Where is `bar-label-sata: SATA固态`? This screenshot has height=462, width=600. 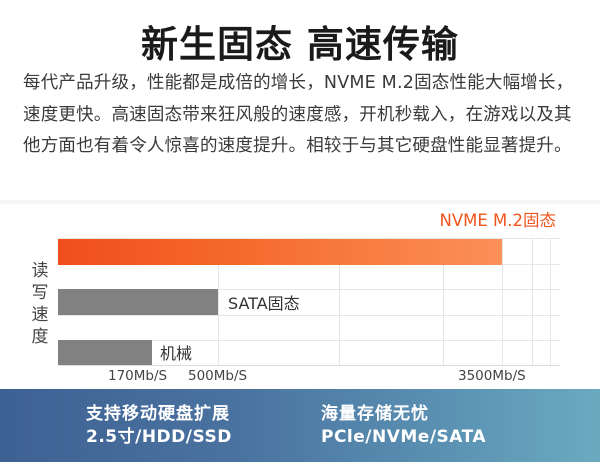
bar-label-sata: SATA固态 is located at coordinates (264, 303).